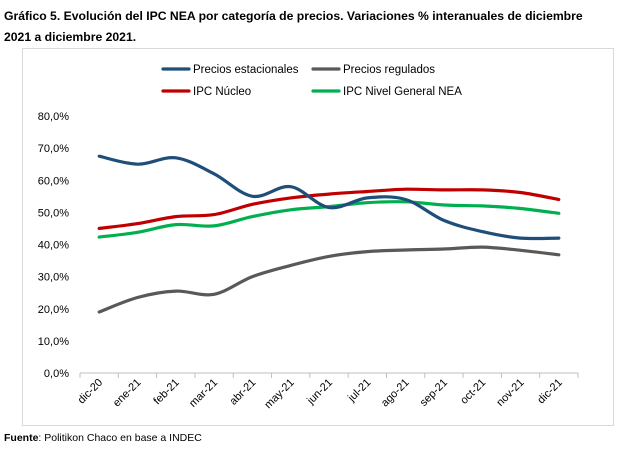  Describe the element at coordinates (473, 392) in the screenshot. I see `x-tick-label: oct-21` at that location.